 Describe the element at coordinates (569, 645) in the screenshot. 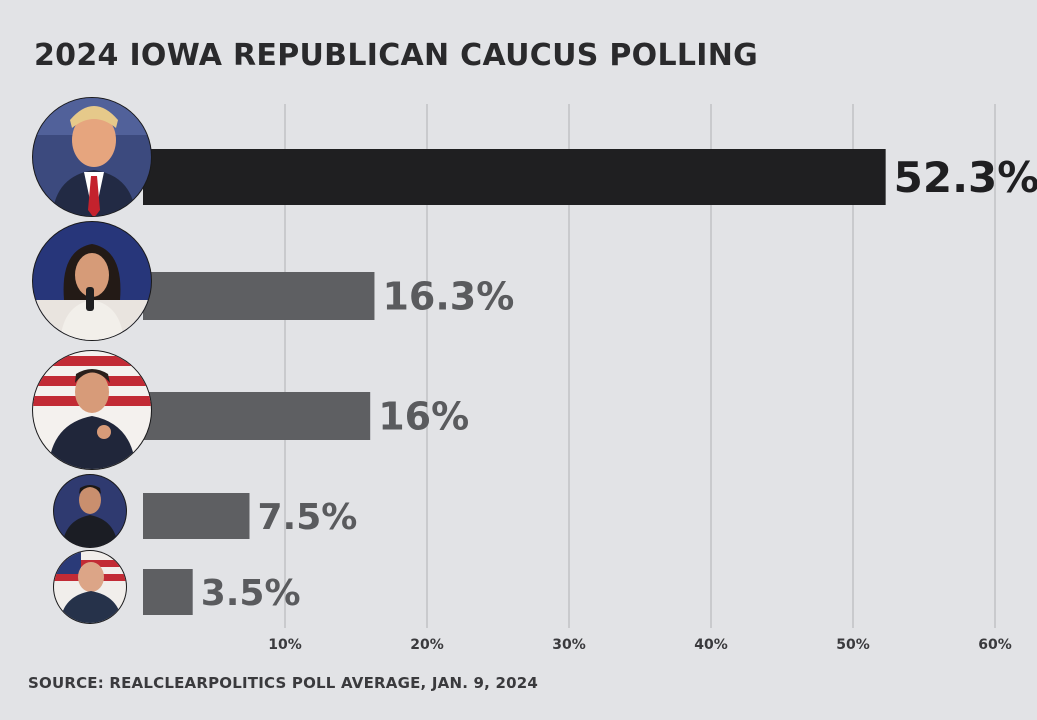

I see `x-tick-label: 30%` at that location.